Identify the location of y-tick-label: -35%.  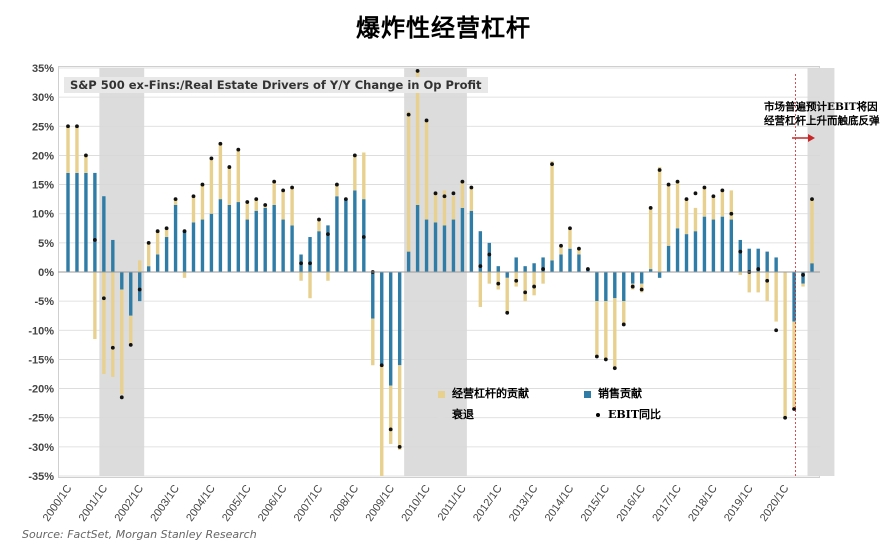
(41, 477).